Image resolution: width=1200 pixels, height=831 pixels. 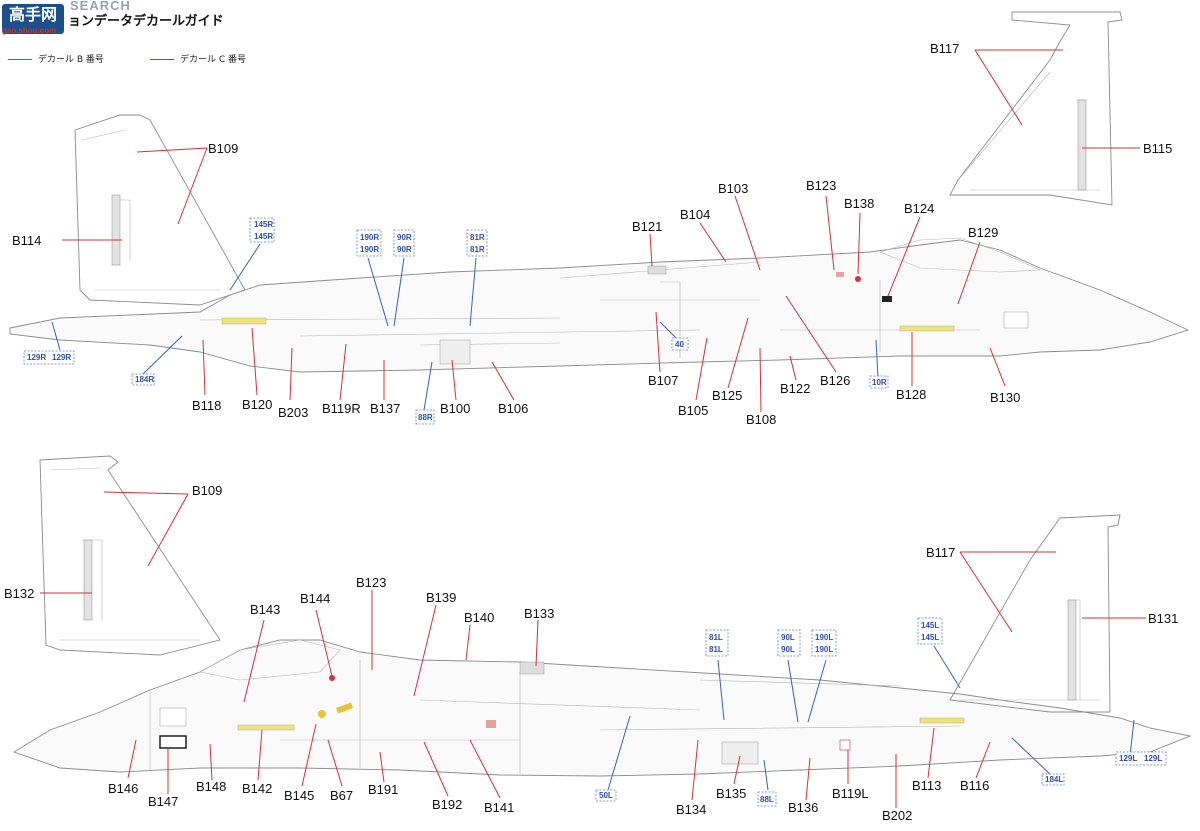 What do you see at coordinates (716, 649) in the screenshot?
I see `label-c81l-b: 81L` at bounding box center [716, 649].